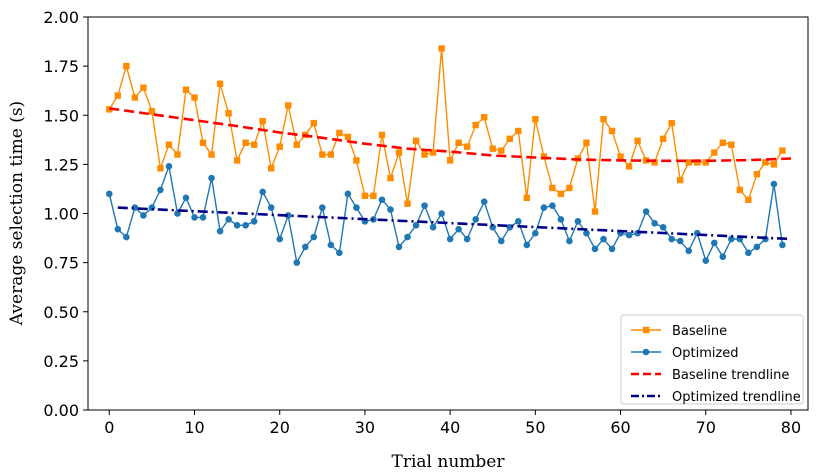 Image resolution: width=820 pixels, height=475 pixels. I want to click on x-tick-label: 50, so click(535, 427).